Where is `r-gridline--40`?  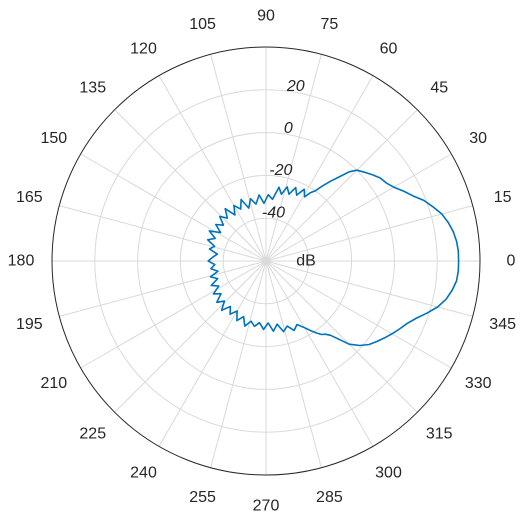 r-gridline--40 is located at coordinates (266, 261).